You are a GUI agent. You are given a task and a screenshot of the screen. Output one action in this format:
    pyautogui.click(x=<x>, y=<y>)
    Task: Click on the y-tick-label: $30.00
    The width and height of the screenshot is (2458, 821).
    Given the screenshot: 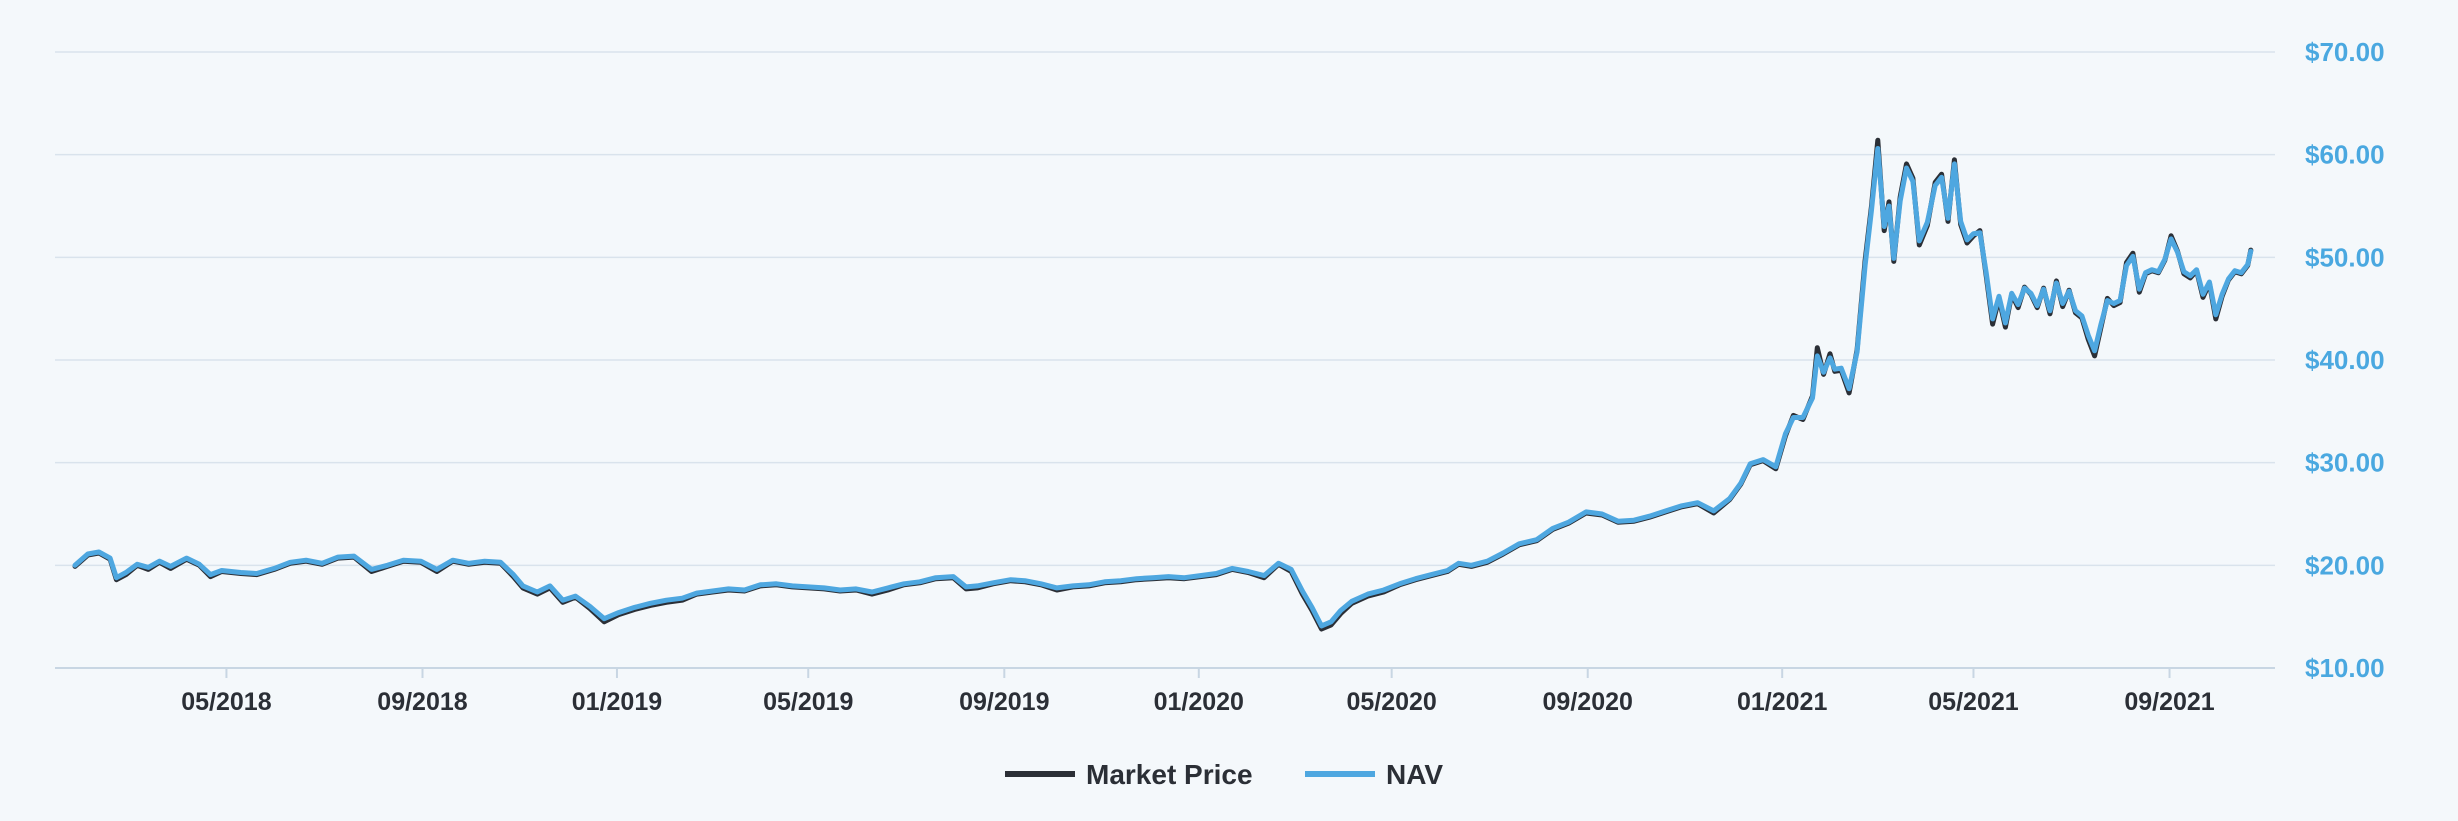 What is the action you would take?
    pyautogui.click(x=2345, y=463)
    